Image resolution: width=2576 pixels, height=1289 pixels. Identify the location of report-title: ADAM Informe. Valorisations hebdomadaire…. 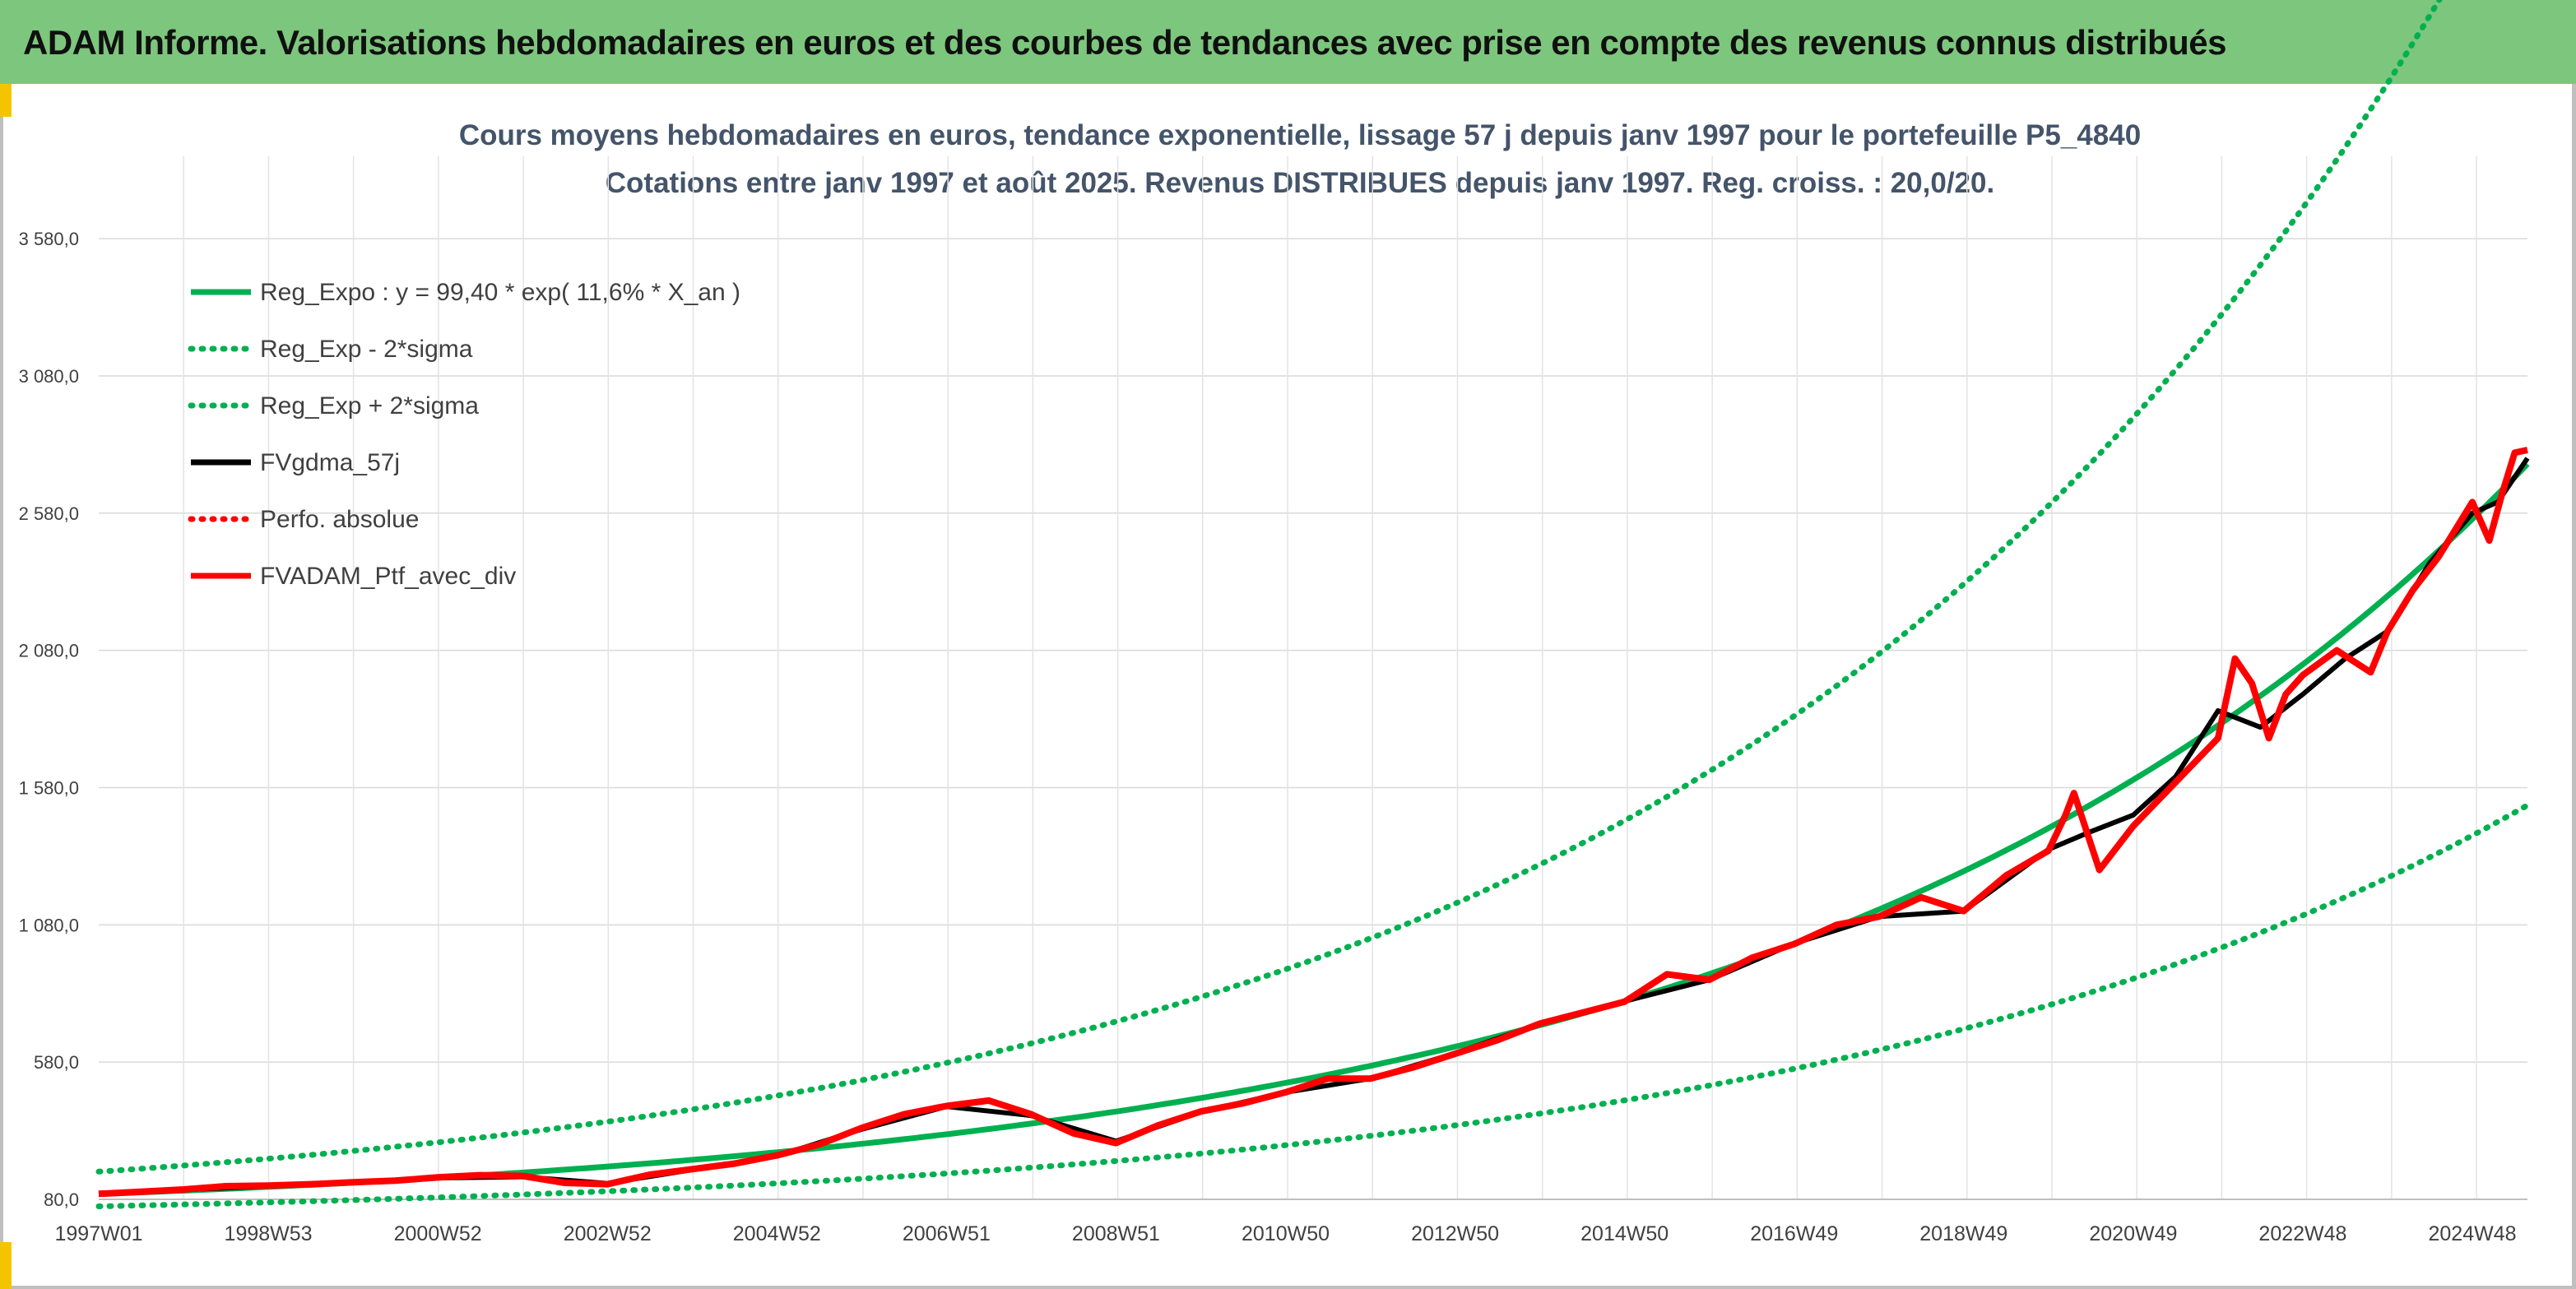
(1125, 42).